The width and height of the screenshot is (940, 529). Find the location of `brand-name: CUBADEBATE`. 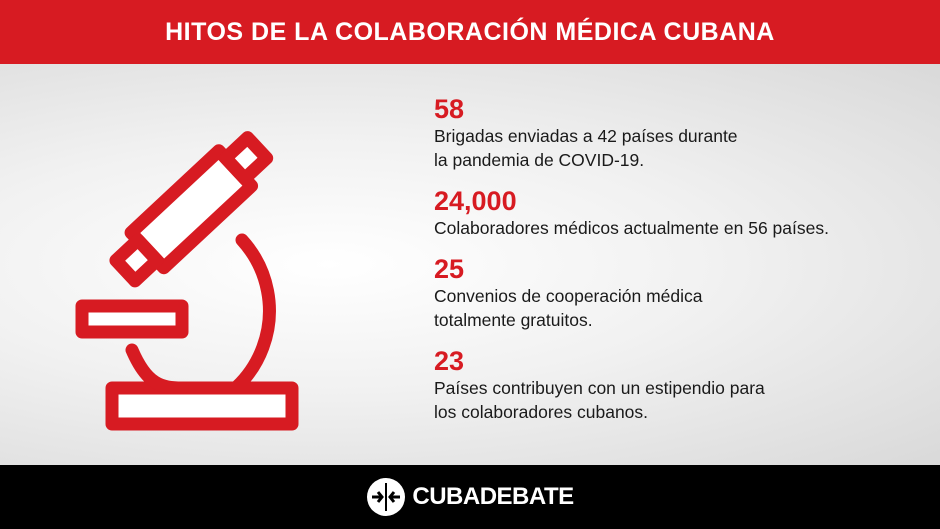

brand-name: CUBADEBATE is located at coordinates (493, 496).